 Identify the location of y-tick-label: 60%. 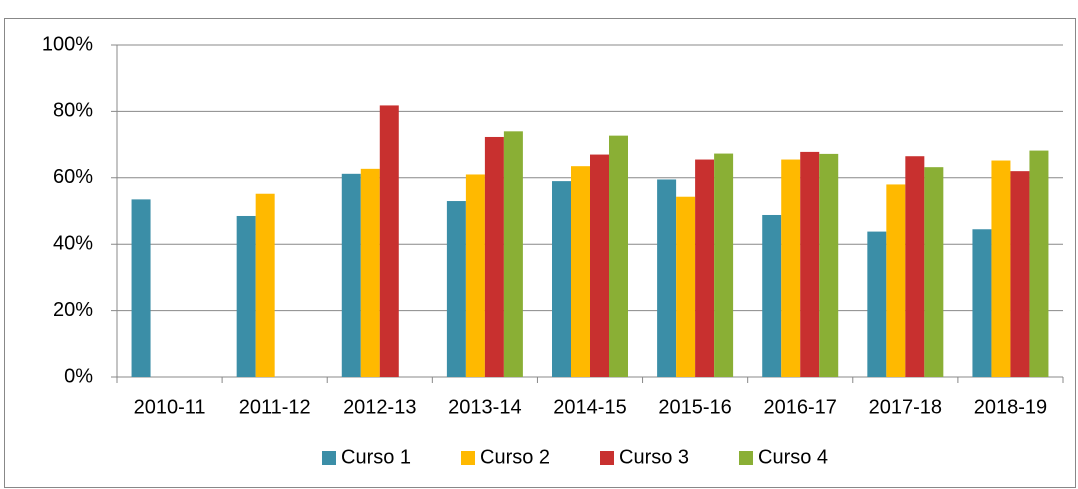
(73, 177).